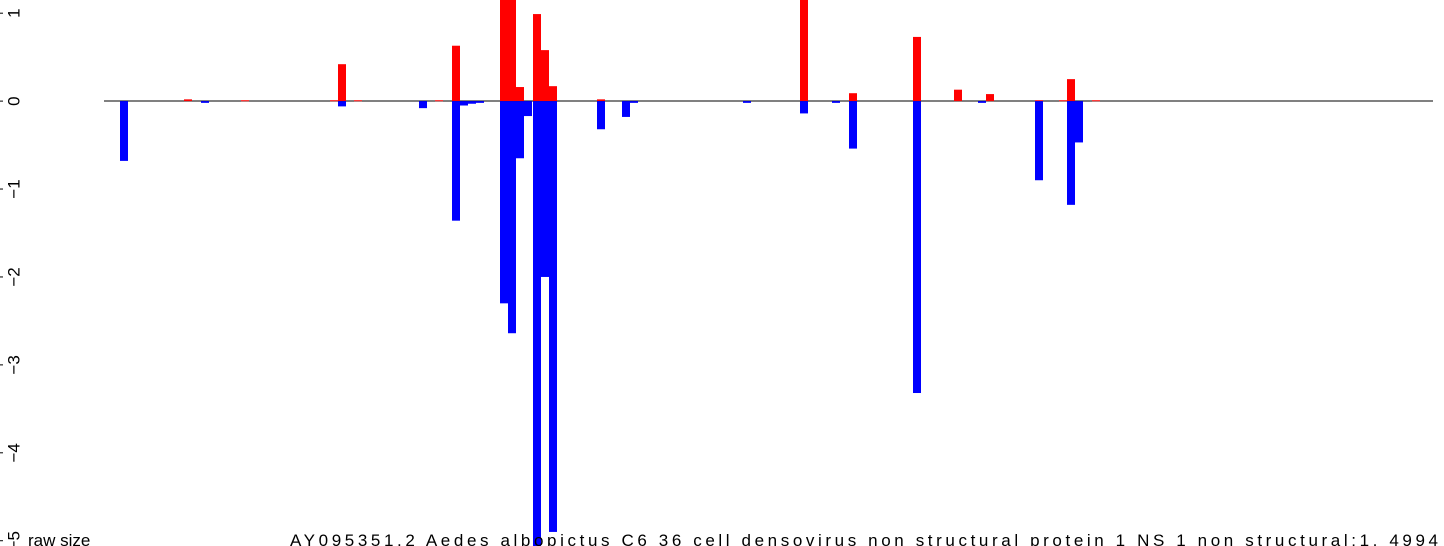  What do you see at coordinates (13, 12) in the screenshot?
I see `y-tick-label: 1` at bounding box center [13, 12].